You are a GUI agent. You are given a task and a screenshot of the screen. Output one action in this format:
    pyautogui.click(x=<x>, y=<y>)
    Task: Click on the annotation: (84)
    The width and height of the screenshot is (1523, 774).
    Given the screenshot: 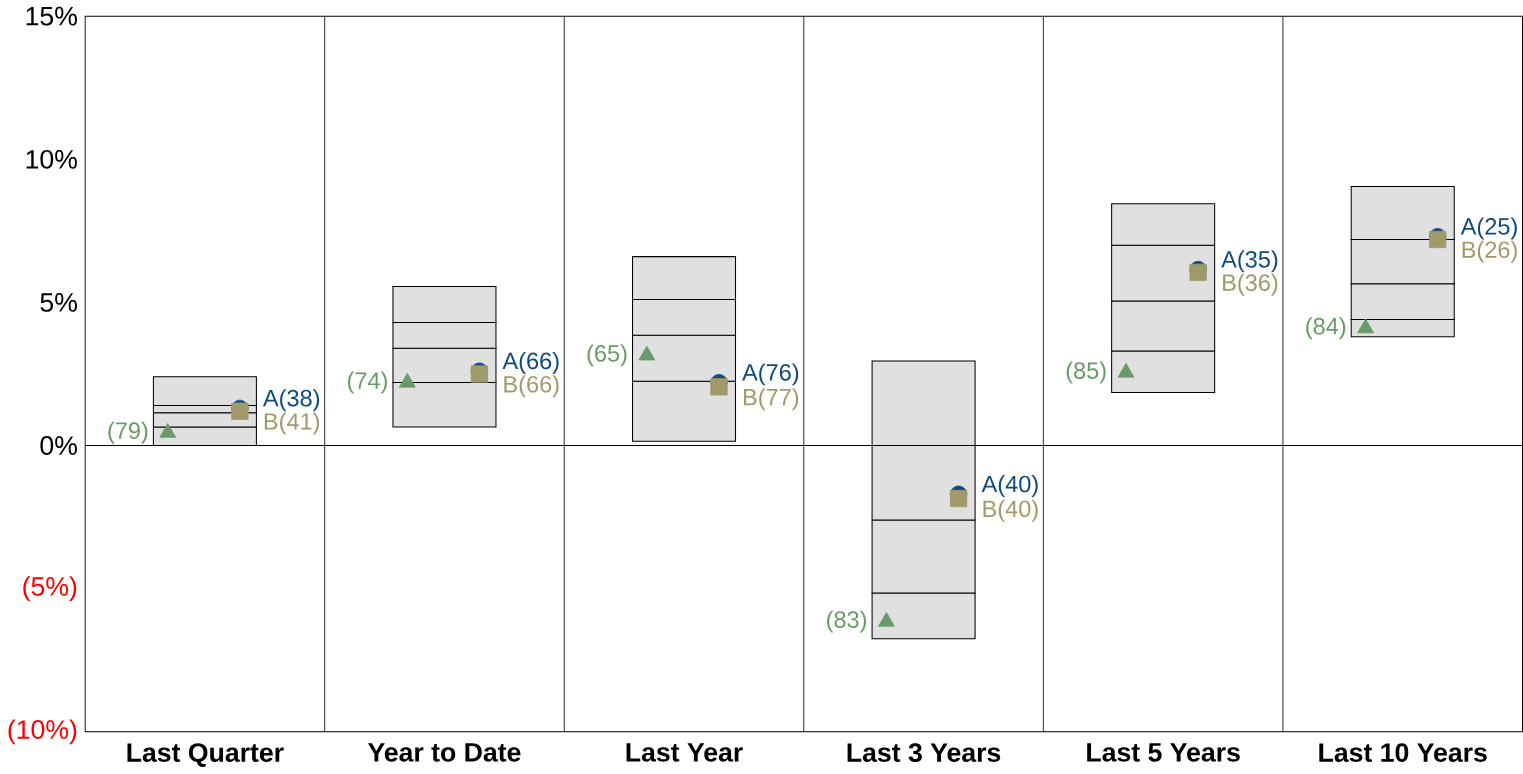 What is the action you would take?
    pyautogui.click(x=1326, y=328)
    